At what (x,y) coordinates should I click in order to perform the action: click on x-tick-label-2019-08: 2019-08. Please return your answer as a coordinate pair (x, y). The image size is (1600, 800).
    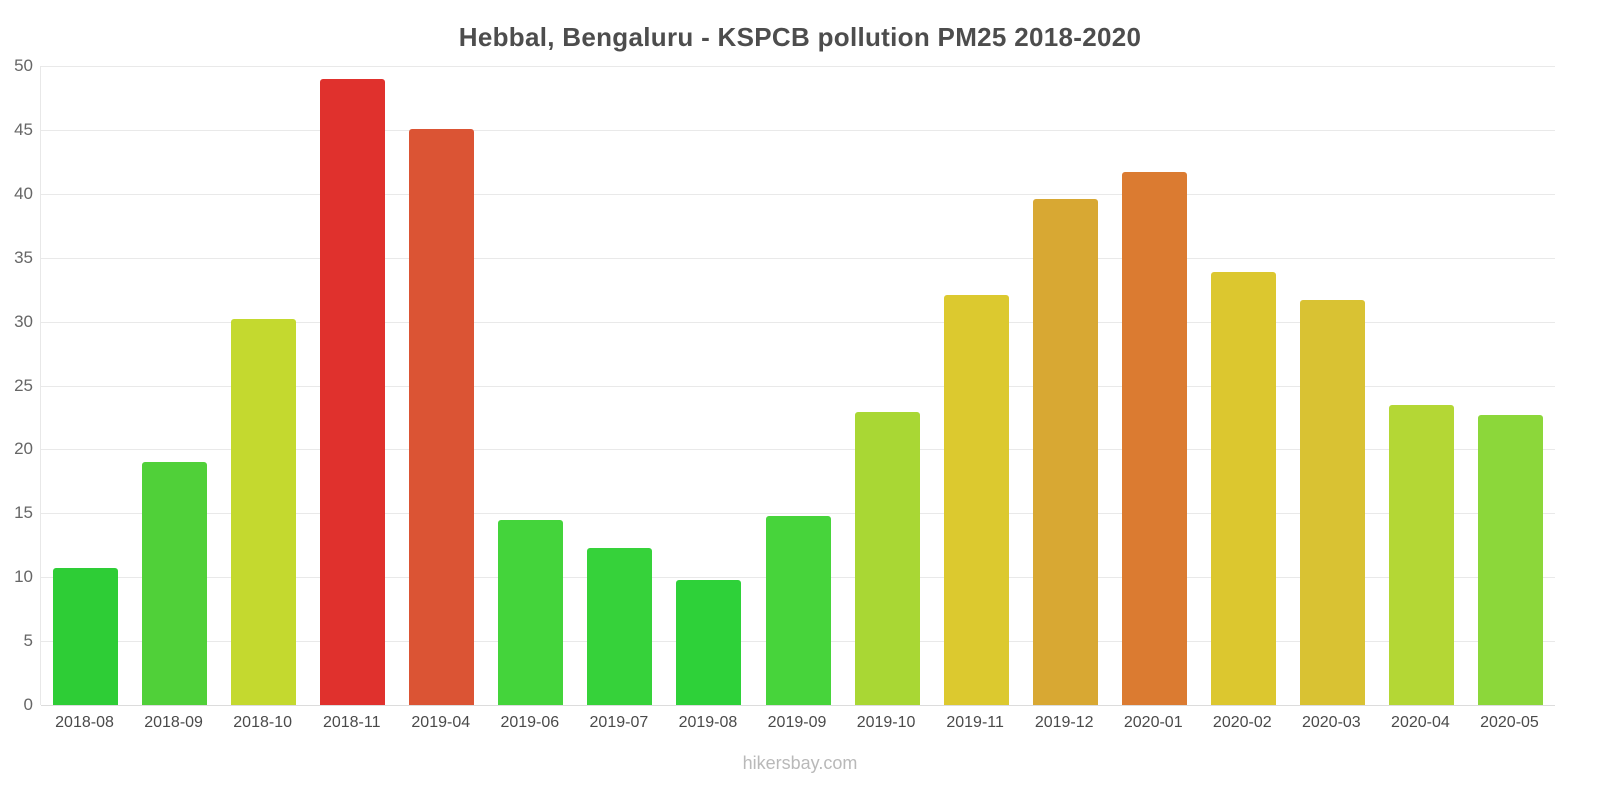
    Looking at the image, I should click on (708, 722).